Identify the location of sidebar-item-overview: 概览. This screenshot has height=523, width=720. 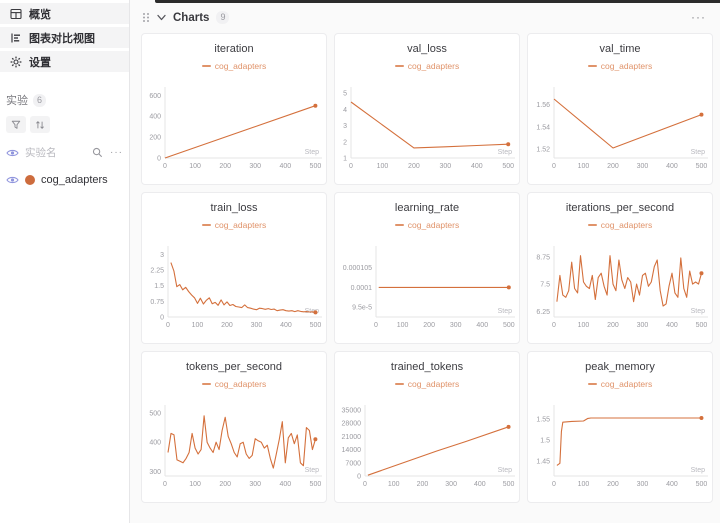
(64, 13).